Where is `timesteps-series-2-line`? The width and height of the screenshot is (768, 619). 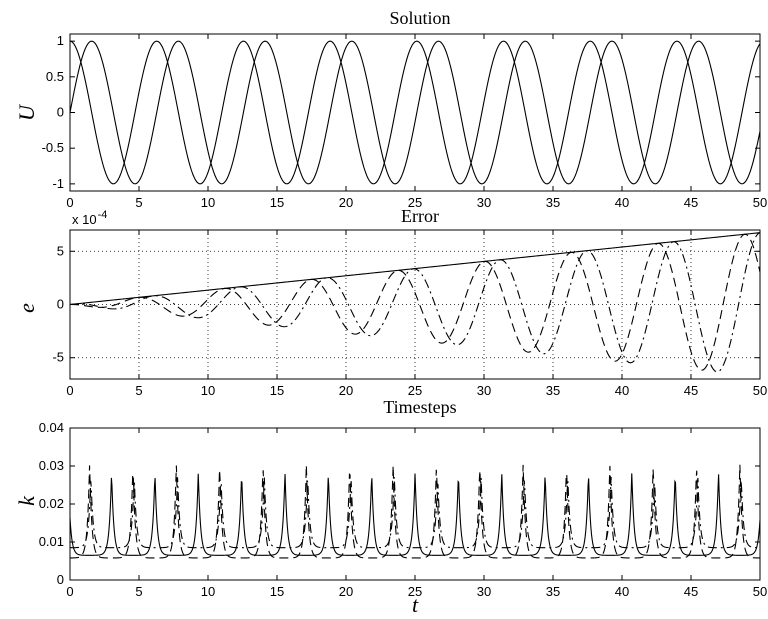
timesteps-series-2-line is located at coordinates (414, 511).